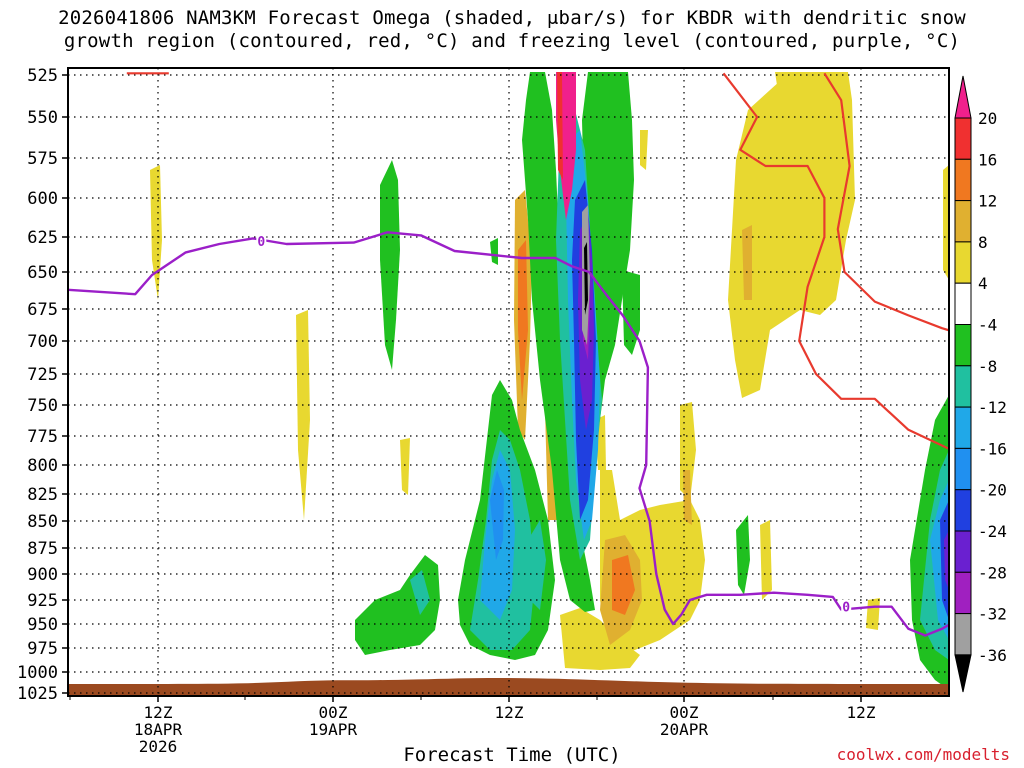 The height and width of the screenshot is (768, 1024). I want to click on colorbar-label: -20, so click(992, 490).